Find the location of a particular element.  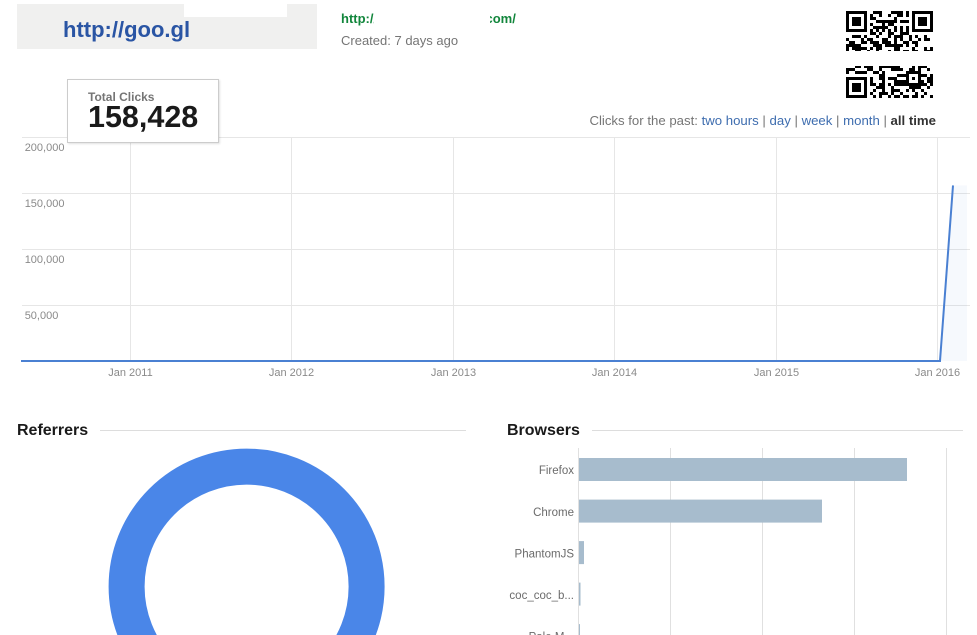

svg-text: 150,000 is located at coordinates (45, 204).